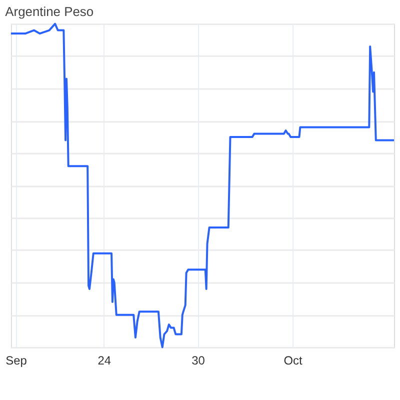  I want to click on x-tick-label: 24, so click(105, 361).